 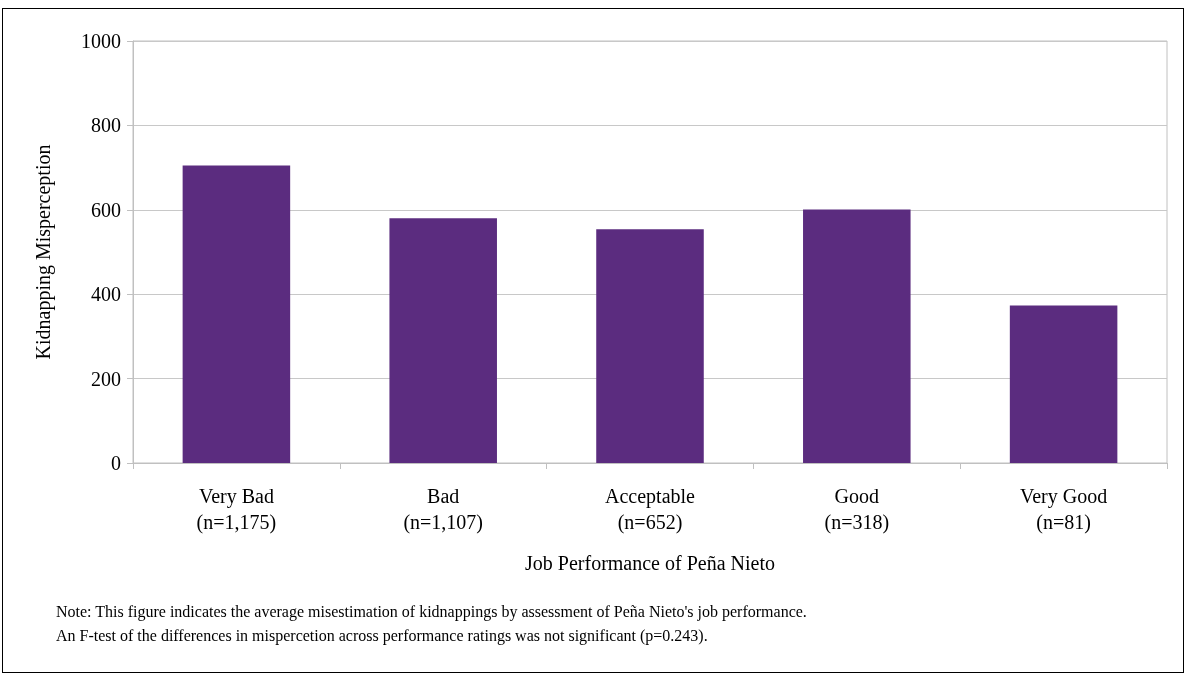 I want to click on y-tick-label: 0, so click(x=116, y=463).